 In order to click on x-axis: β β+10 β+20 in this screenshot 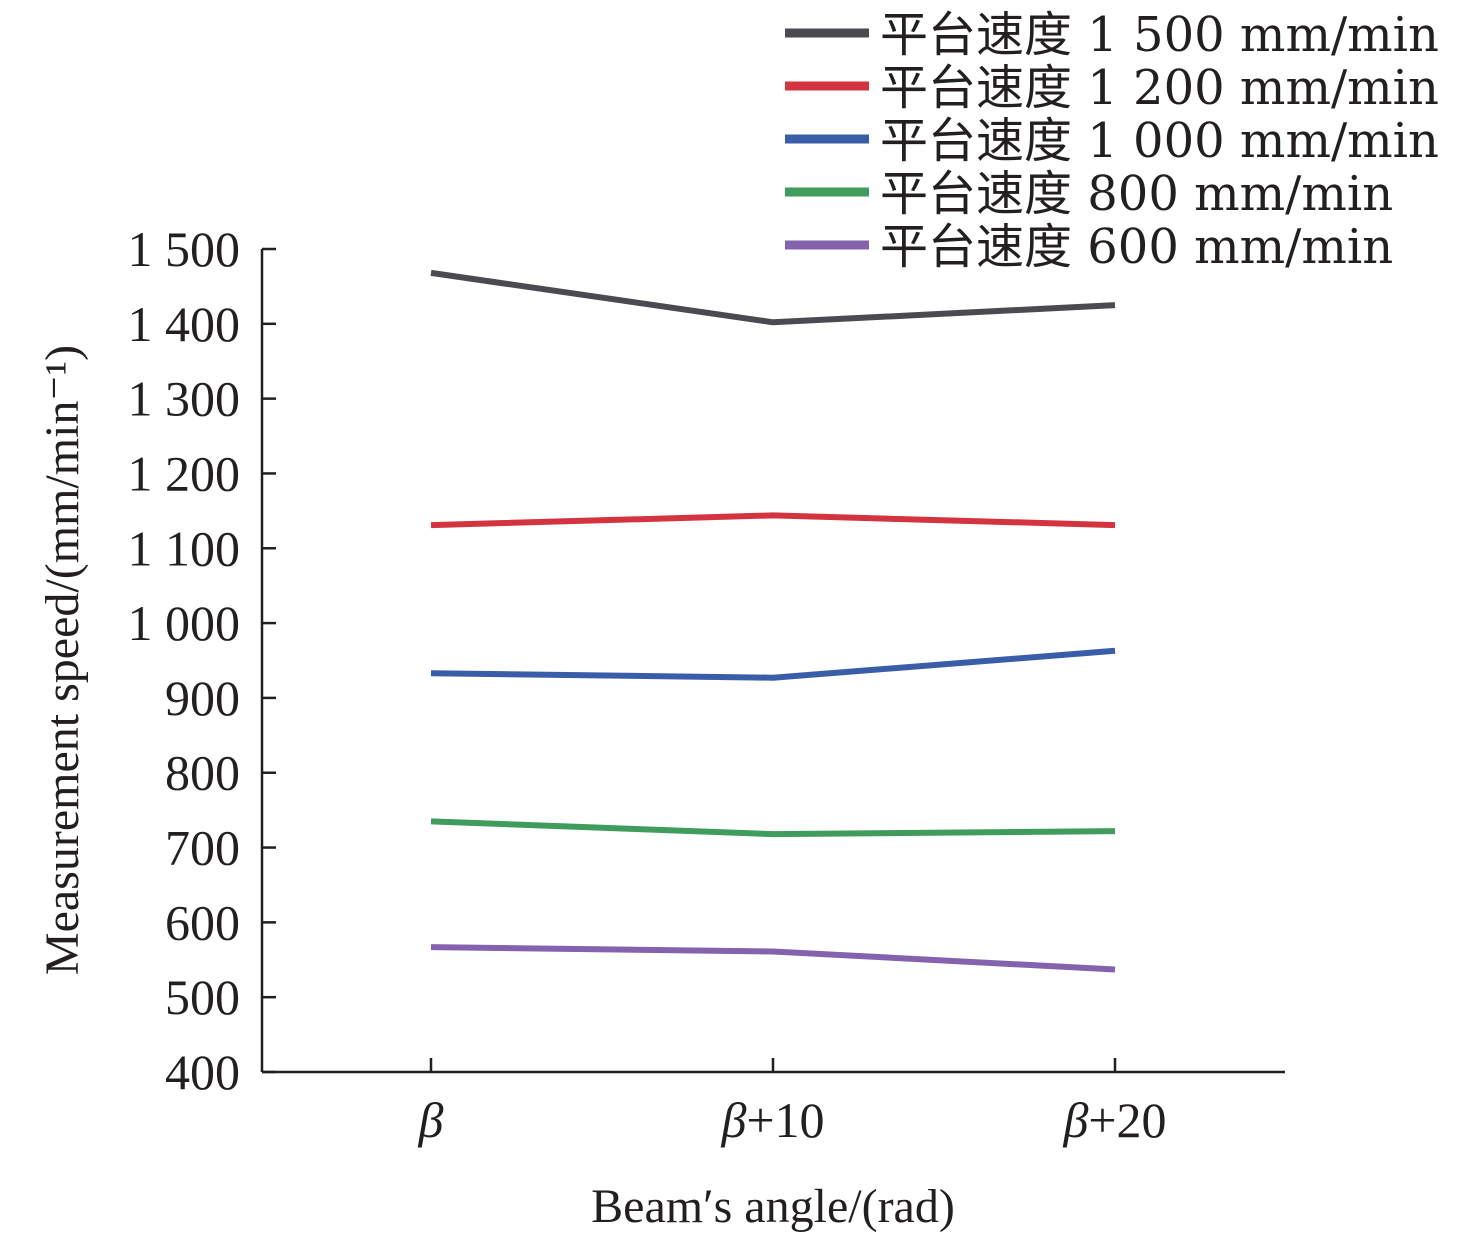, I will do `click(773, 1103)`.